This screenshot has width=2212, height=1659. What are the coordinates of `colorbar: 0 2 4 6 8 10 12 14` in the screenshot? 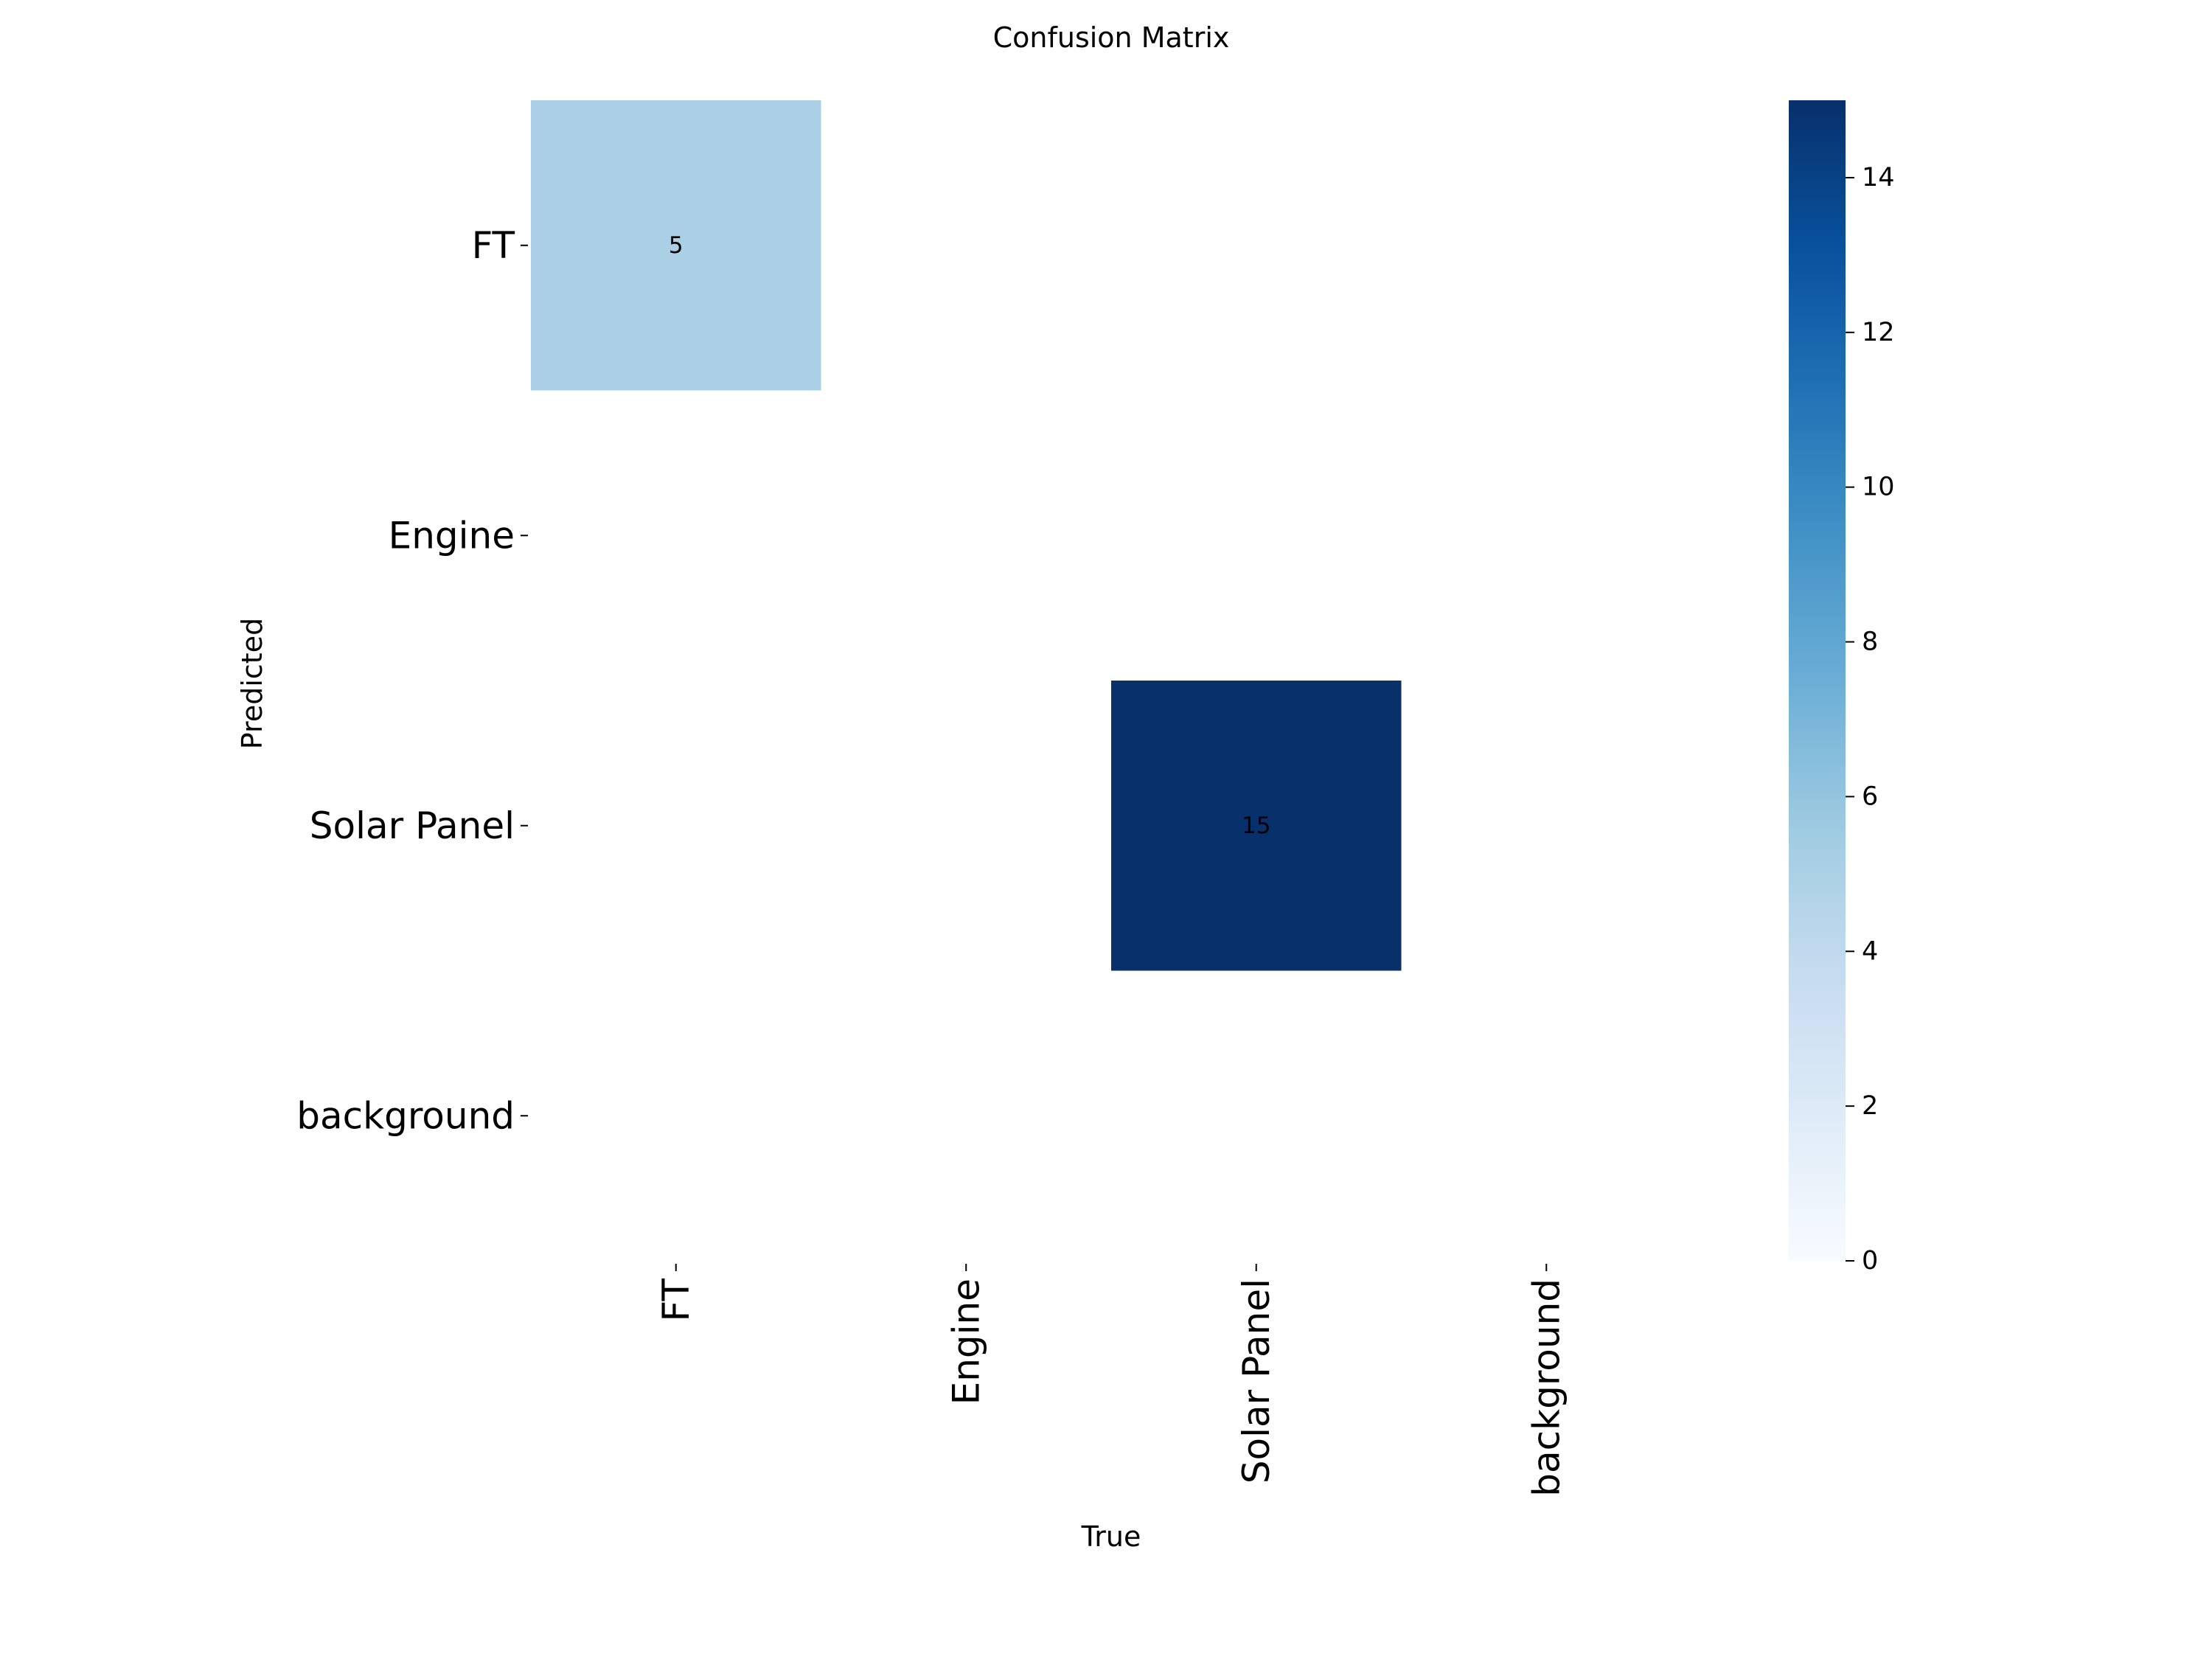 It's located at (1842, 688).